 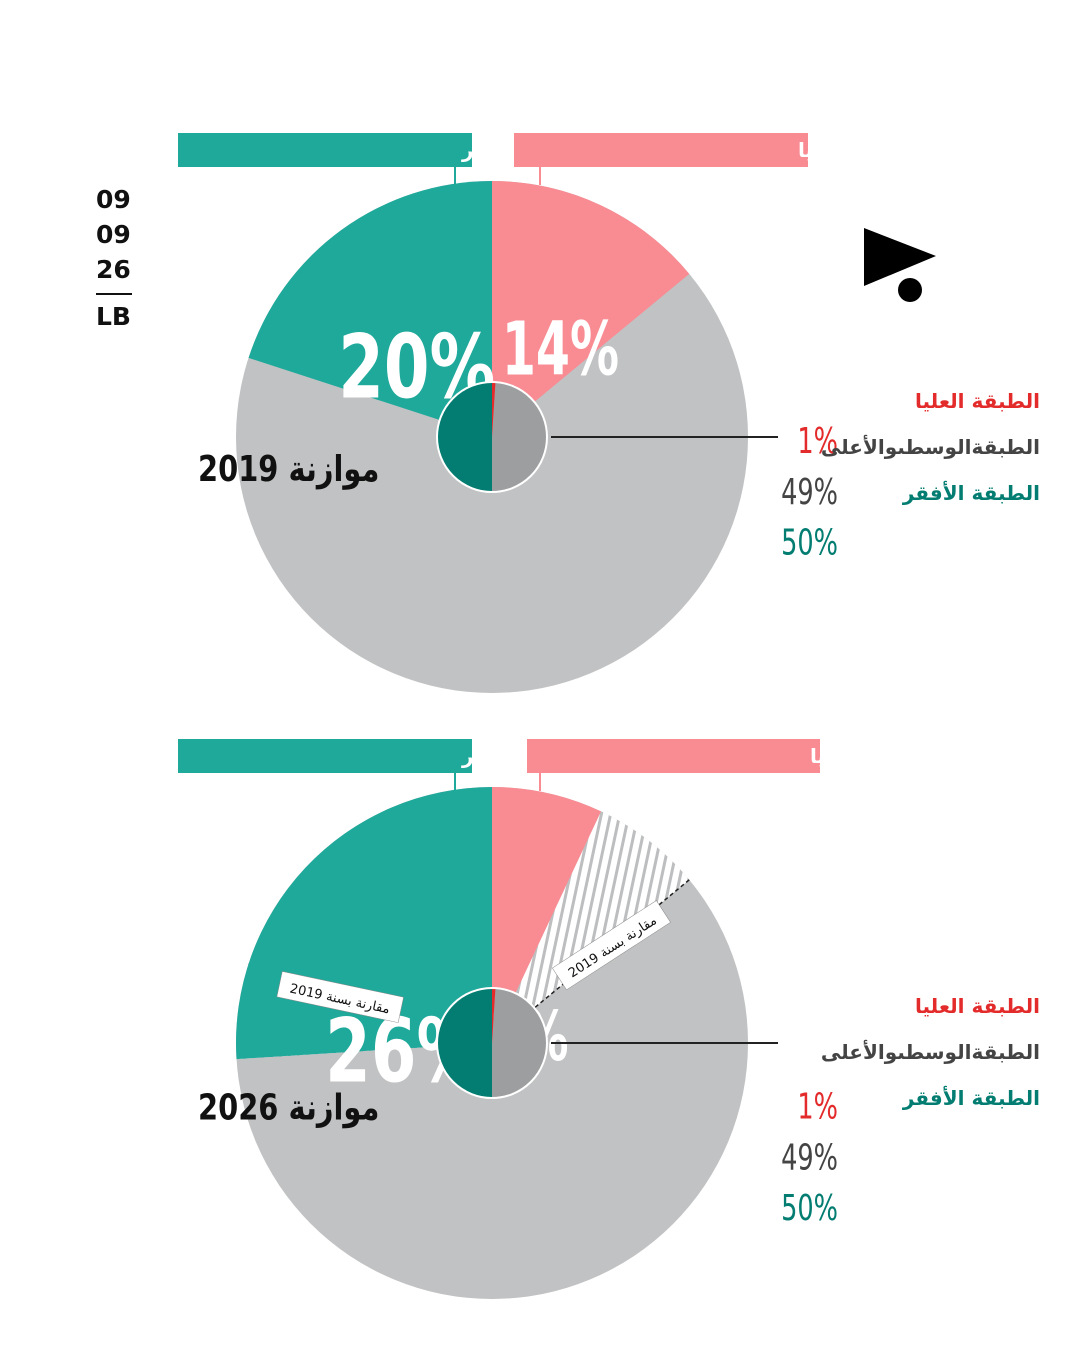 I want to click on comparison-badge-poorest-box, so click(x=340, y=997).